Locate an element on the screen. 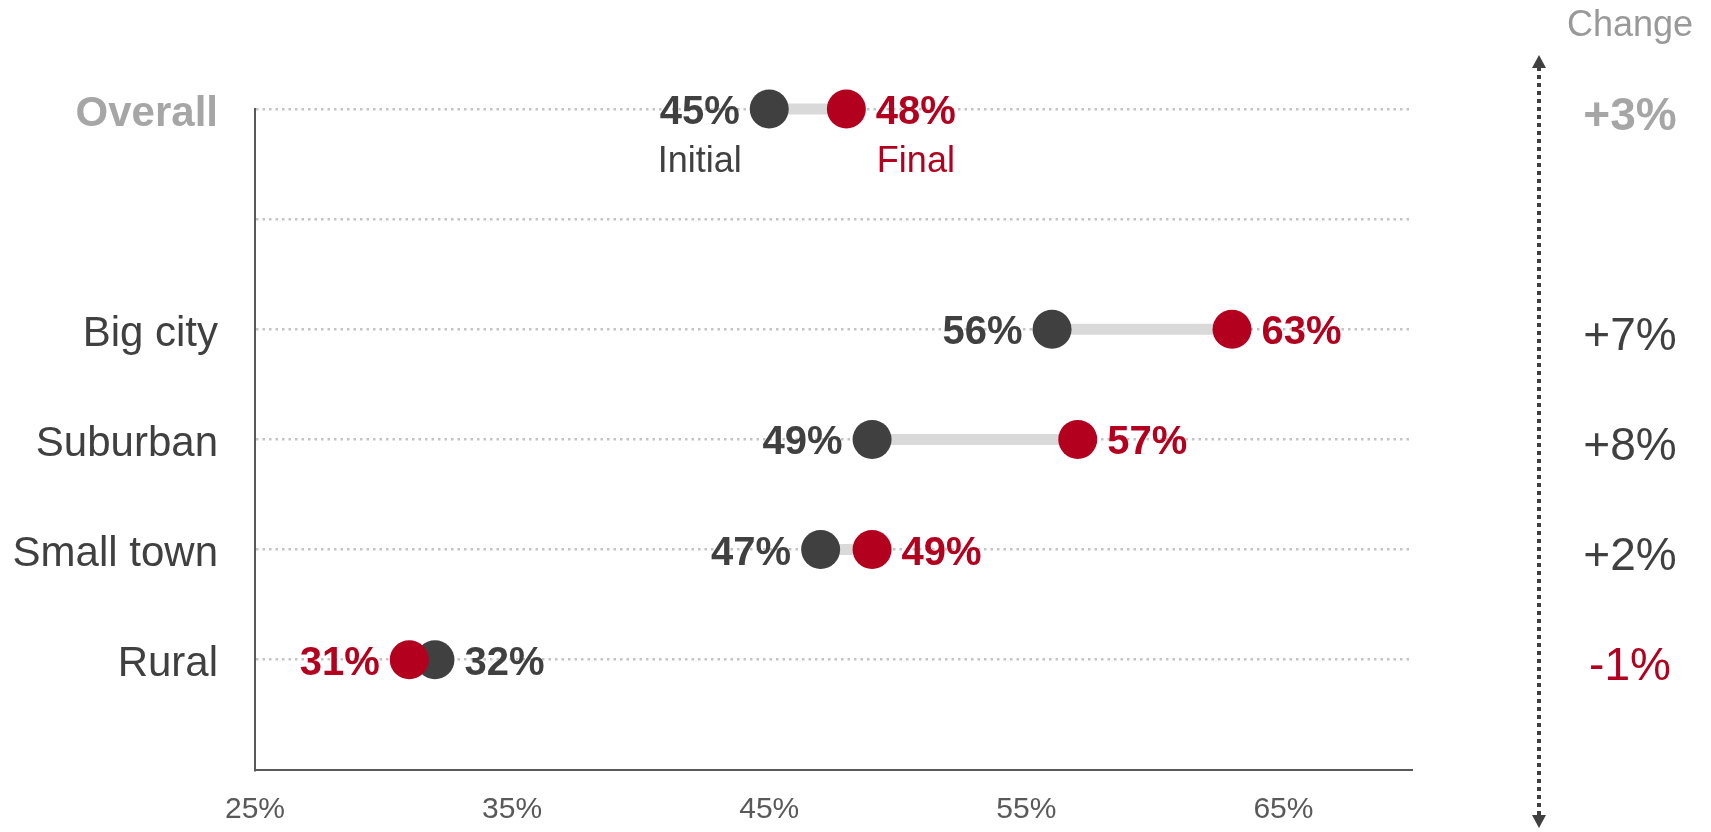 The image size is (1711, 832). data-label: 48% is located at coordinates (915, 110).